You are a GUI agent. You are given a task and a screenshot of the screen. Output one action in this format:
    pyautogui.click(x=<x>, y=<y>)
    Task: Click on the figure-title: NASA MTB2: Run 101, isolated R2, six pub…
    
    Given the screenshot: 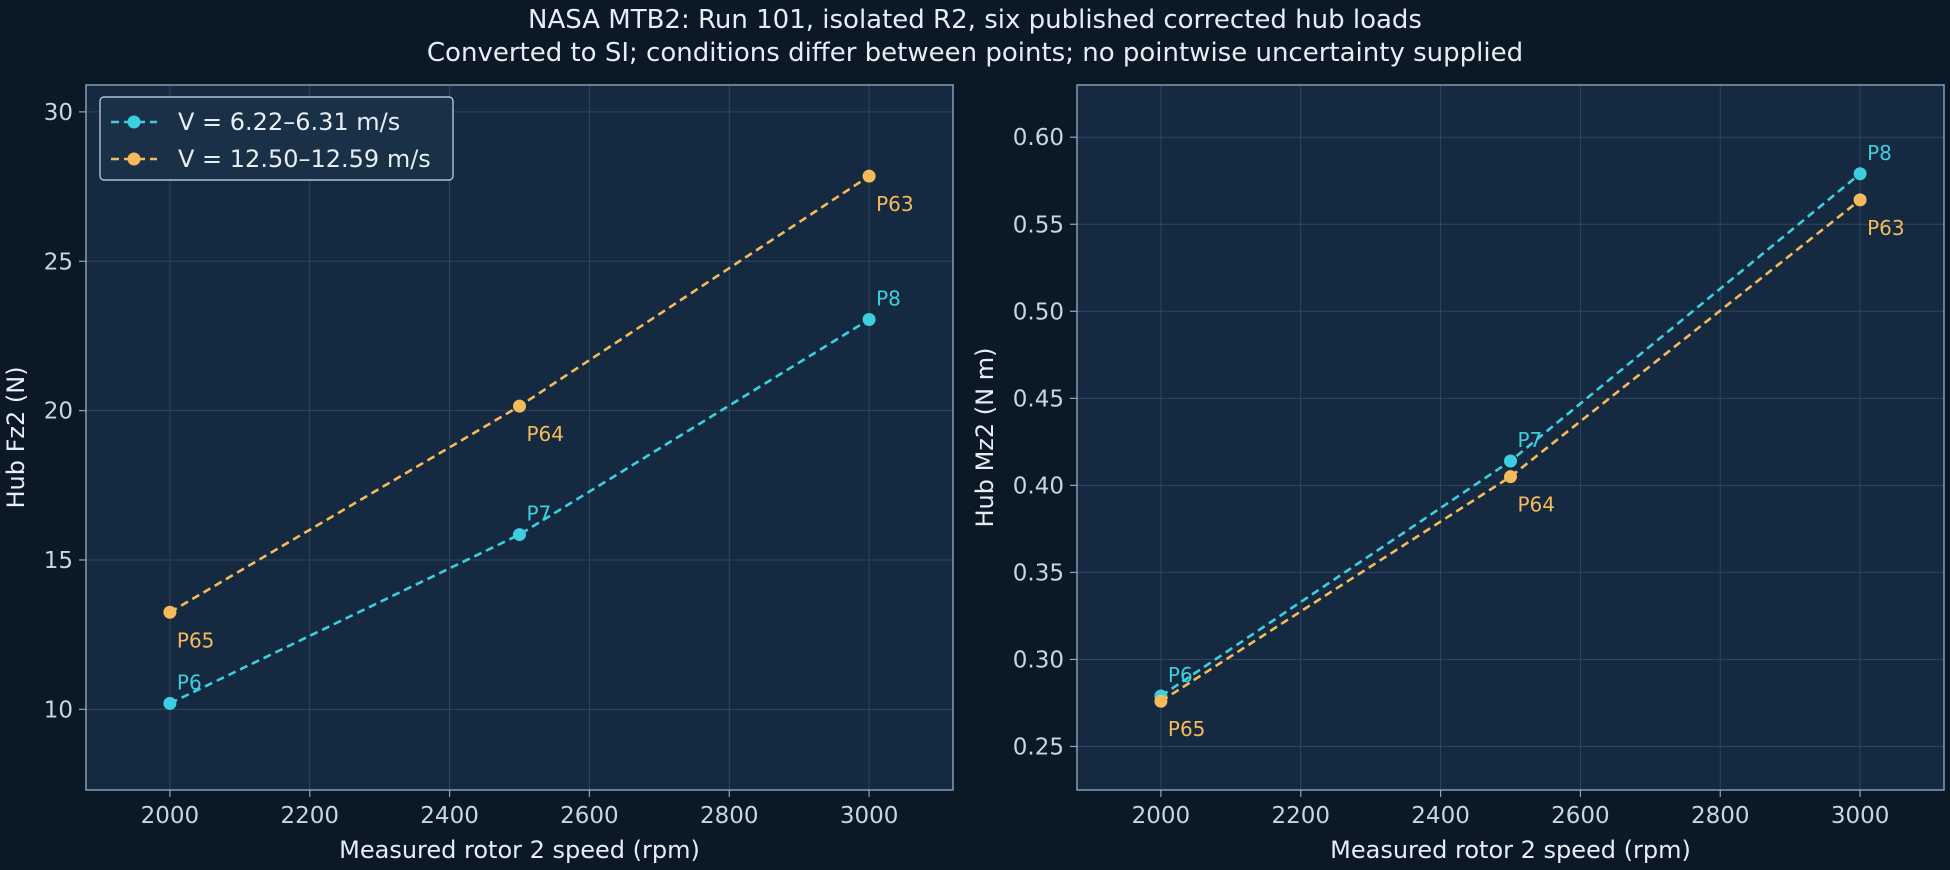 What is the action you would take?
    pyautogui.click(x=975, y=20)
    